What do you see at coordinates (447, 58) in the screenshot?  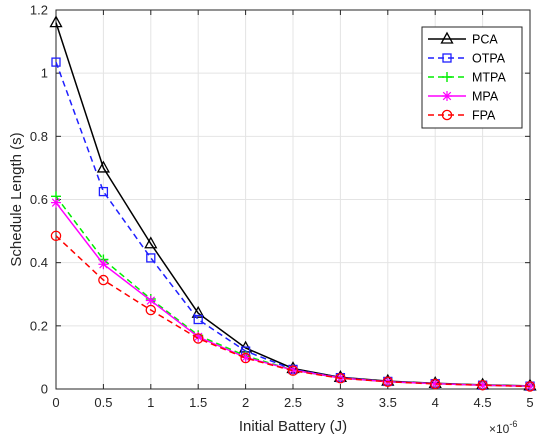 I see `legend-marker-otpa` at bounding box center [447, 58].